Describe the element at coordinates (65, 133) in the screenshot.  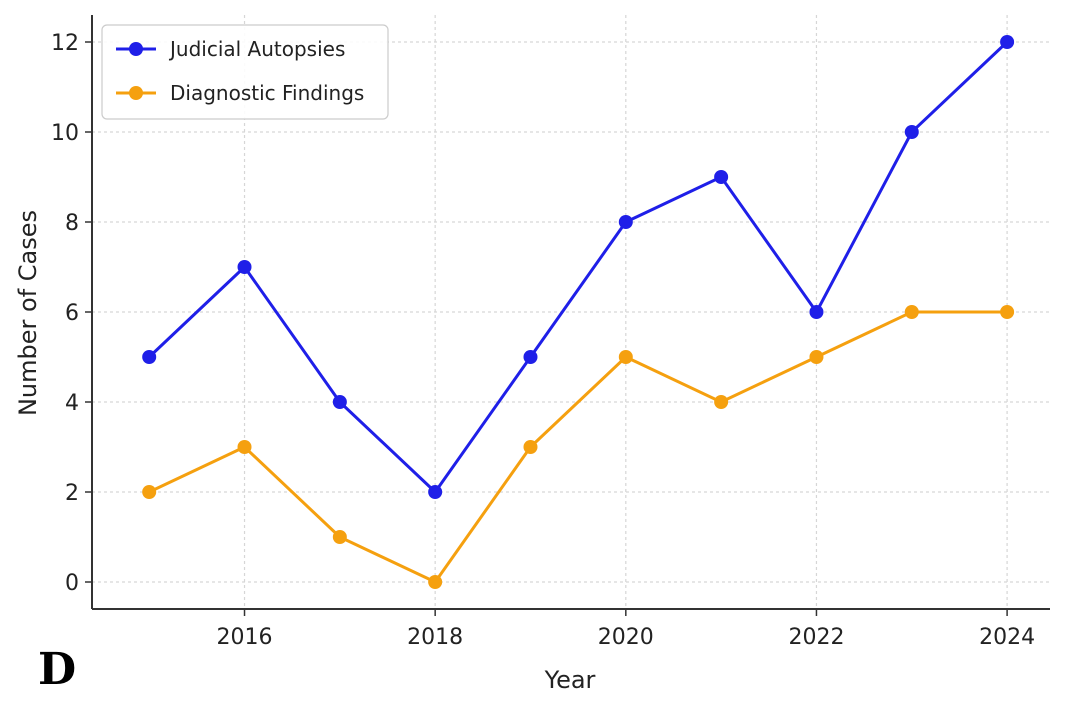
I see `y-tick-label: 10` at that location.